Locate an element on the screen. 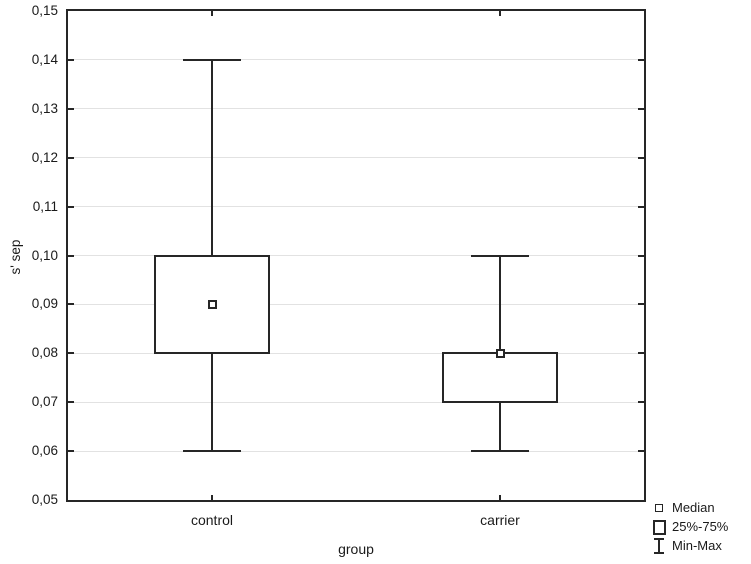  y-tick-label: 0,06 is located at coordinates (44, 451).